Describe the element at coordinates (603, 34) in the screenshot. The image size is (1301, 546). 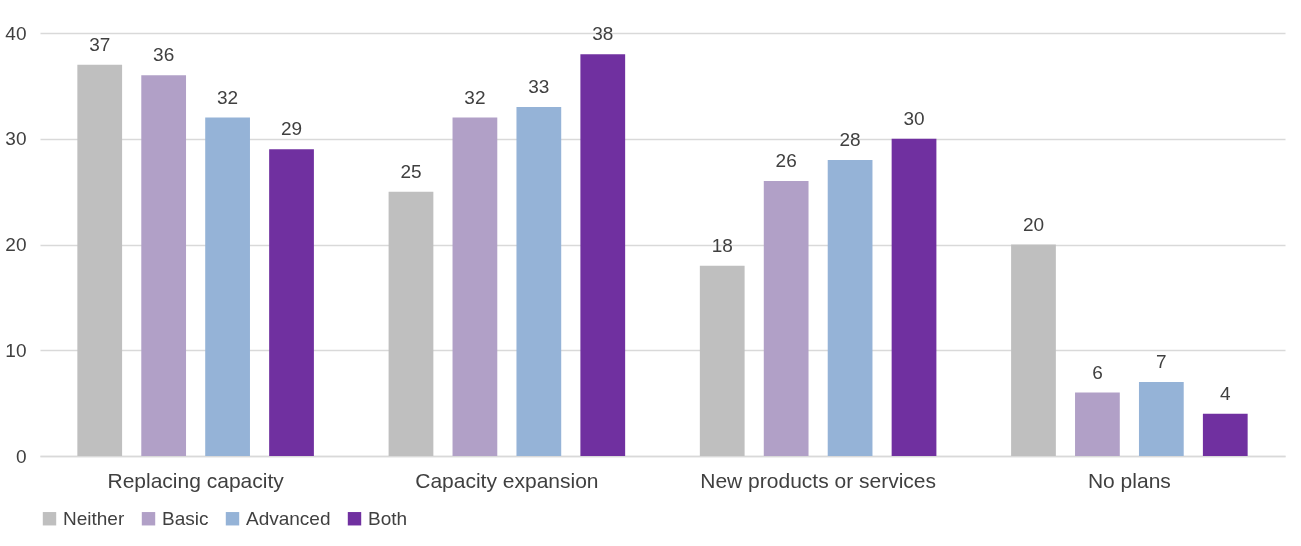
I see `data-label: 38` at that location.